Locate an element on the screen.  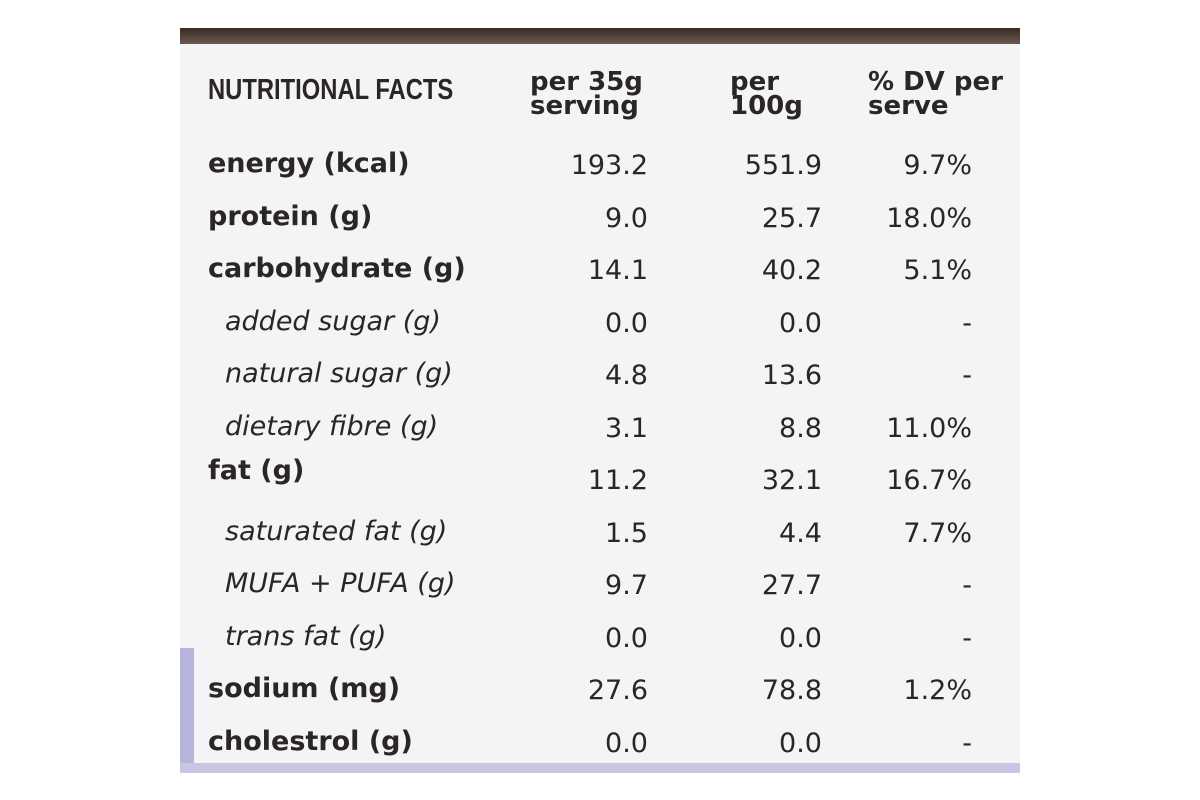
table-cell: added sugar (g) is located at coordinates (333, 321).